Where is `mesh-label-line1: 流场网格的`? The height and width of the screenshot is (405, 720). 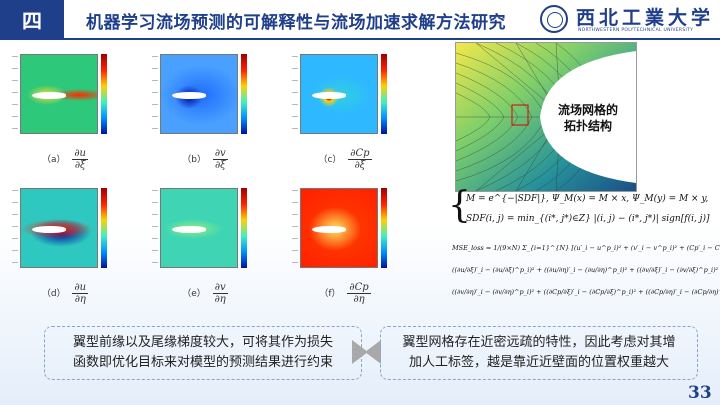 mesh-label-line1: 流场网格的 is located at coordinates (587, 110).